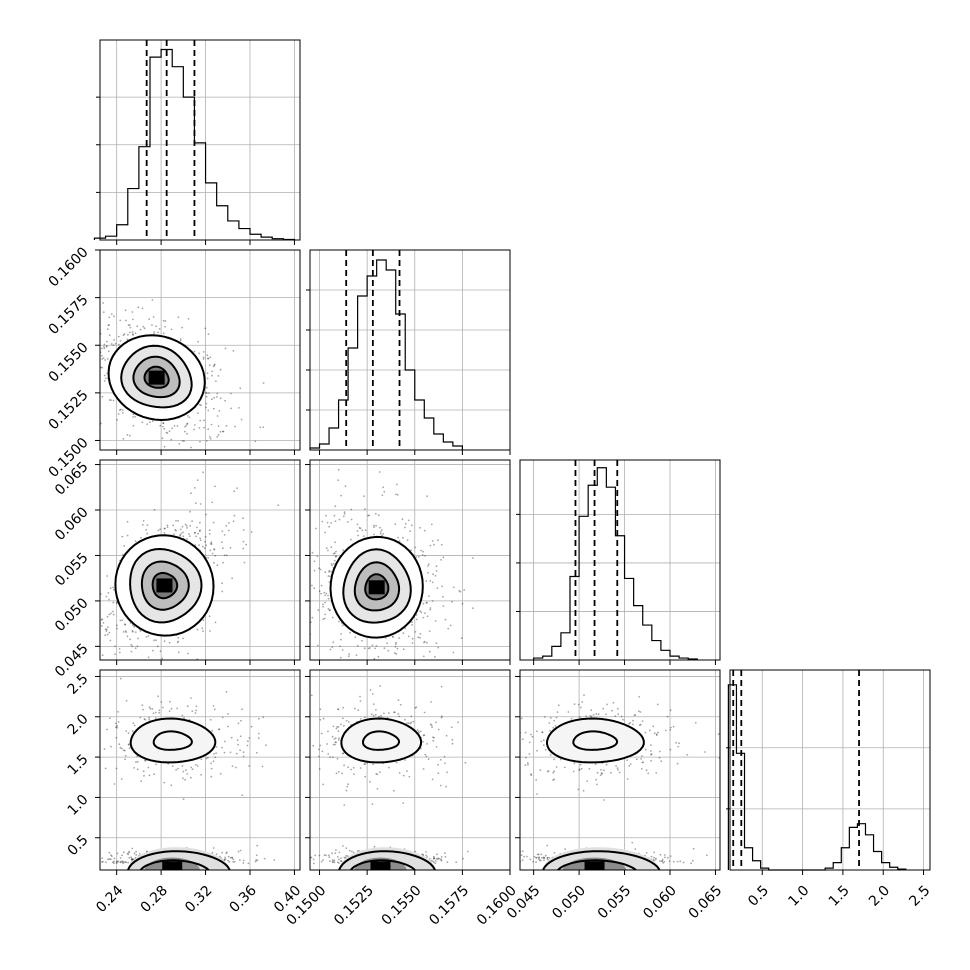 The image size is (970, 970). What do you see at coordinates (78, 764) in the screenshot?
I see `y-tick-label-p3-2: 1.5` at bounding box center [78, 764].